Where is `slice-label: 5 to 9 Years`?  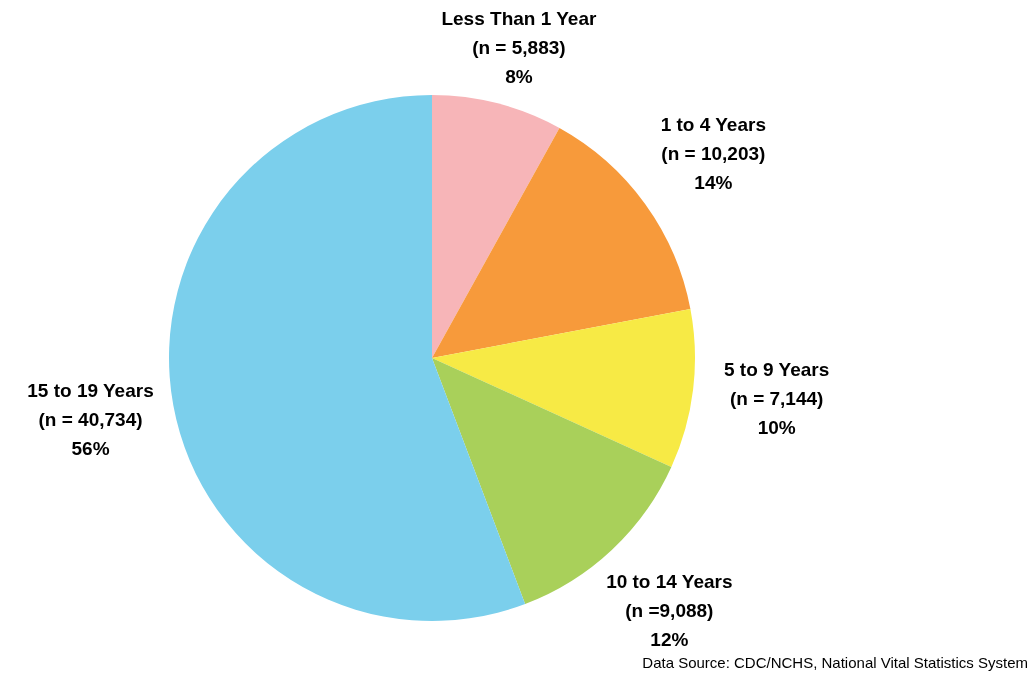
slice-label: 5 to 9 Years is located at coordinates (777, 369).